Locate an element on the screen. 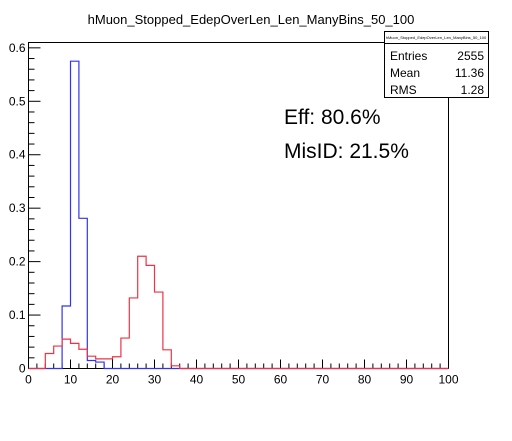 The width and height of the screenshot is (512, 441). x-tick-label: 0 is located at coordinates (28, 380).